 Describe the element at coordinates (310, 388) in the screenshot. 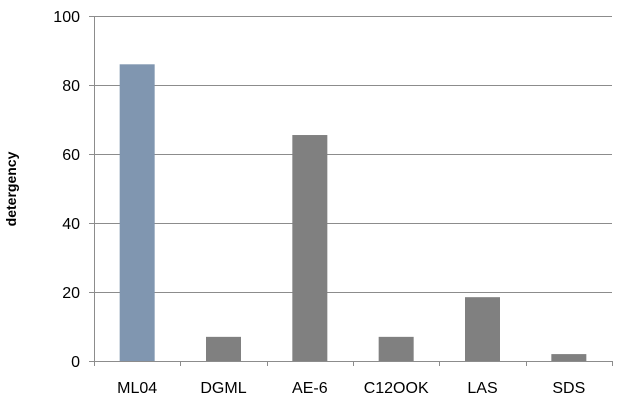

I see `x-tick-label: AE-6` at that location.